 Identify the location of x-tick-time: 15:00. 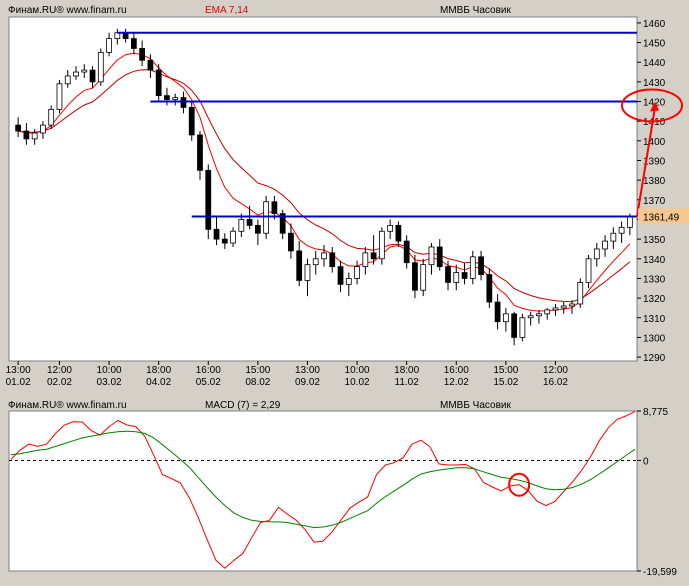
(257, 370).